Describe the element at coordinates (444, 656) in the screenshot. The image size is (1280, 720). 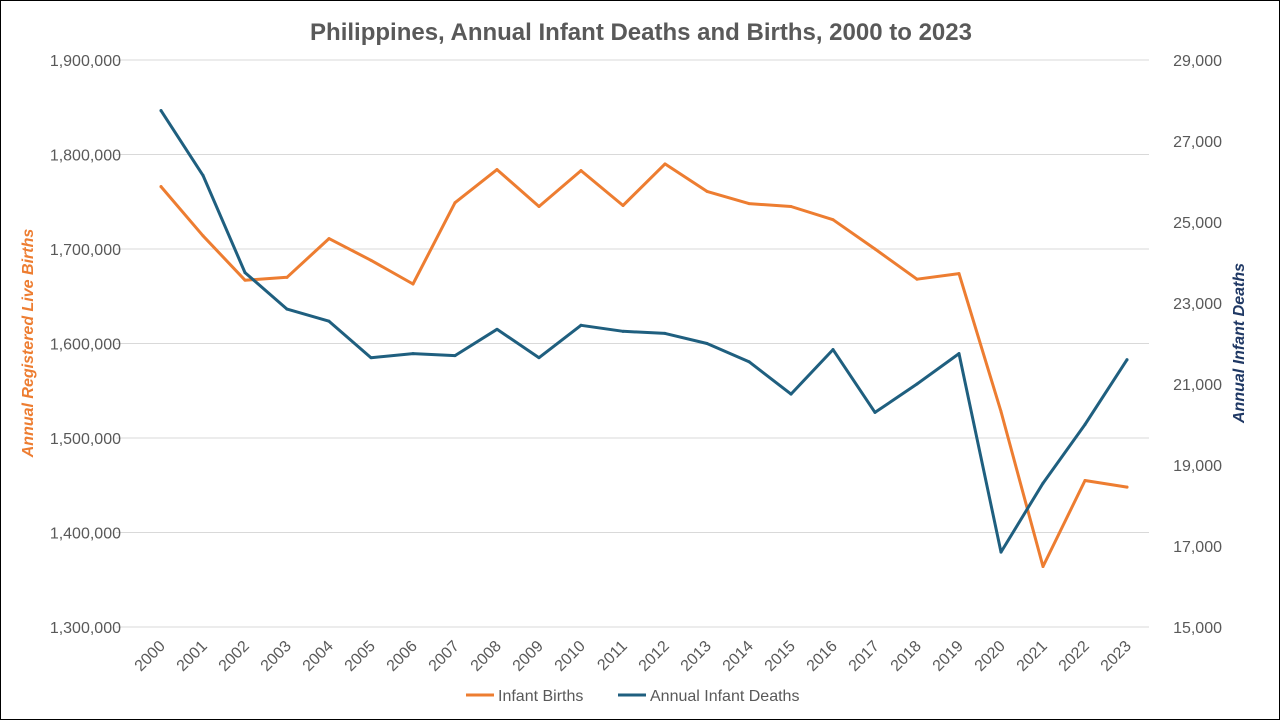
I see `x-tick-label: 2007` at that location.